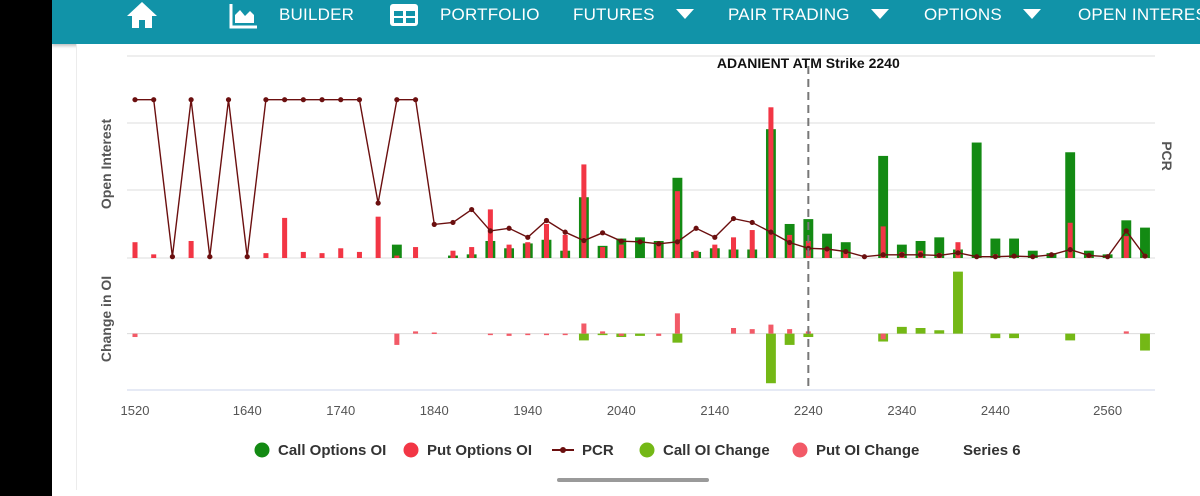  What do you see at coordinates (332, 450) in the screenshot?
I see `legend-item-label: Call Options OI` at bounding box center [332, 450].